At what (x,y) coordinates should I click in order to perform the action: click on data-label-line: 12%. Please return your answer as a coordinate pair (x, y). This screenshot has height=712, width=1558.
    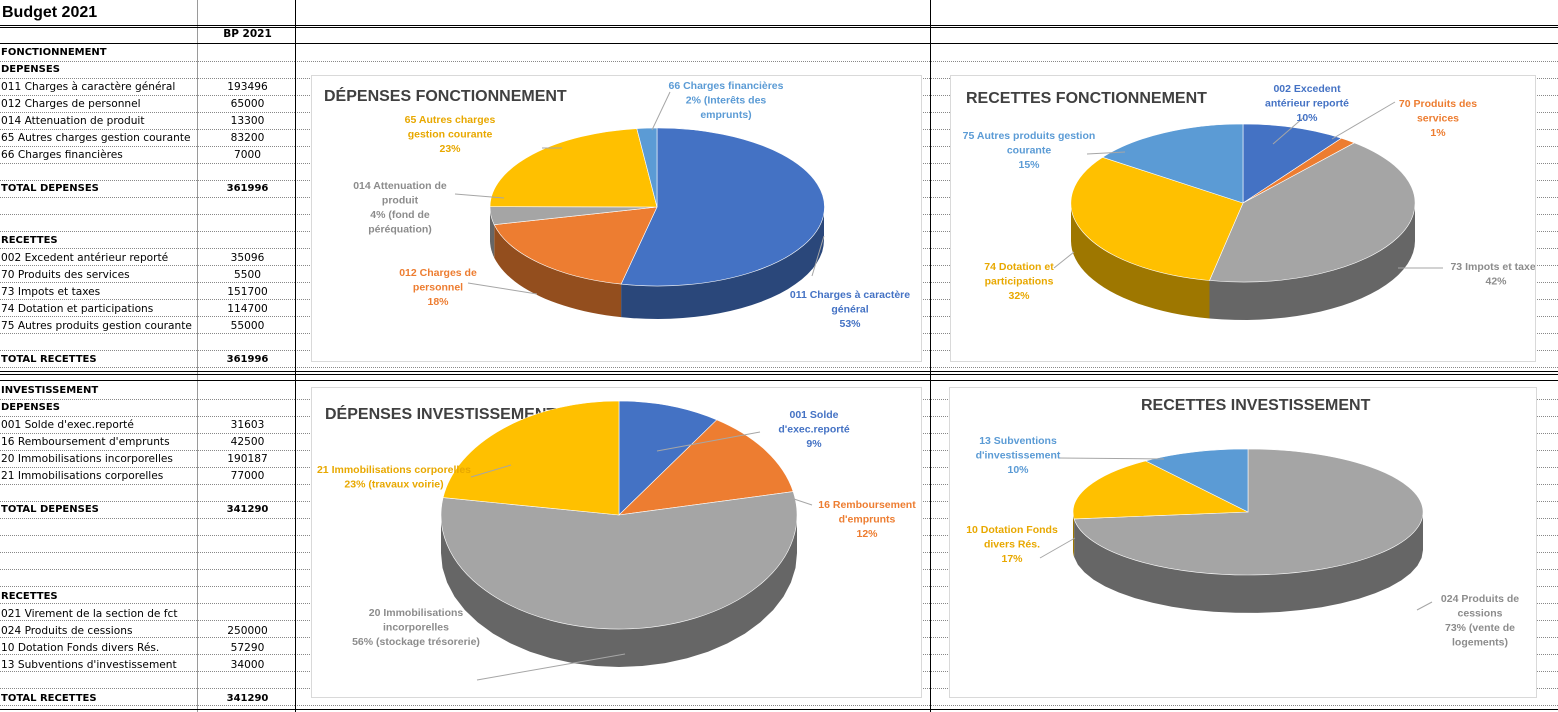
    Looking at the image, I should click on (867, 534).